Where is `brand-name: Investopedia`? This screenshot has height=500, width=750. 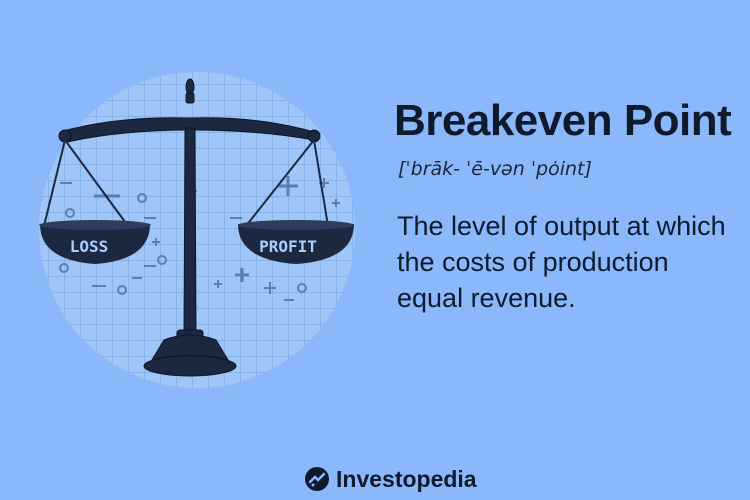 brand-name: Investopedia is located at coordinates (406, 478).